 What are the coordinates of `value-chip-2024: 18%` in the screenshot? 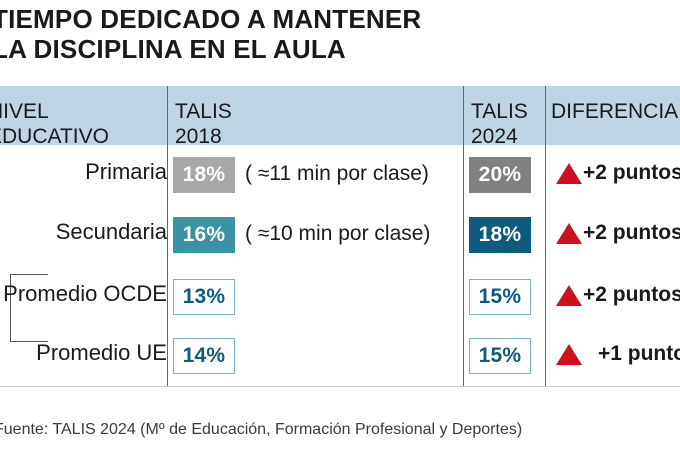 It's located at (500, 235).